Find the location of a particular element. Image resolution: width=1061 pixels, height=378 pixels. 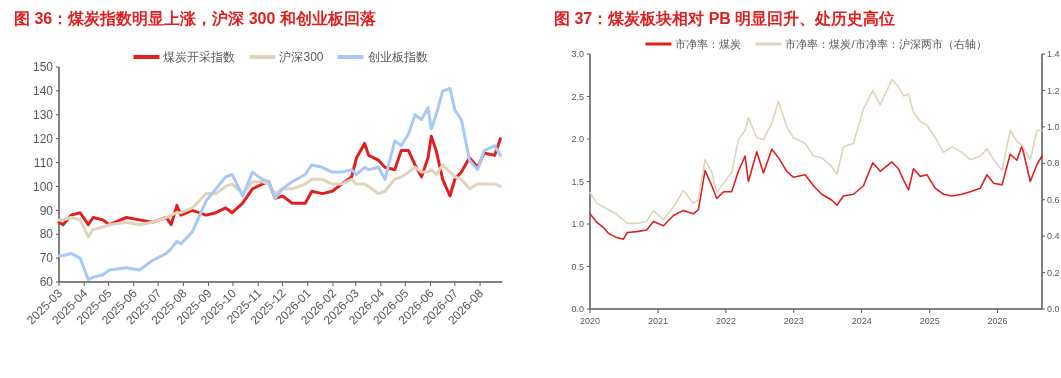

legend-label: 创业板指数 is located at coordinates (397, 57).